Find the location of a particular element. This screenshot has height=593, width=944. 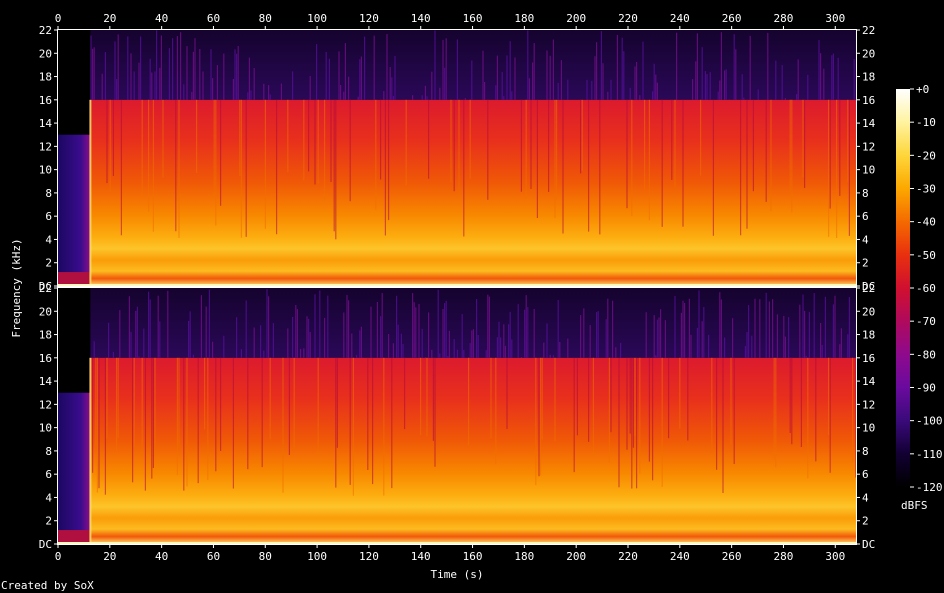

y-tick-label-right: 12 is located at coordinates (868, 404).